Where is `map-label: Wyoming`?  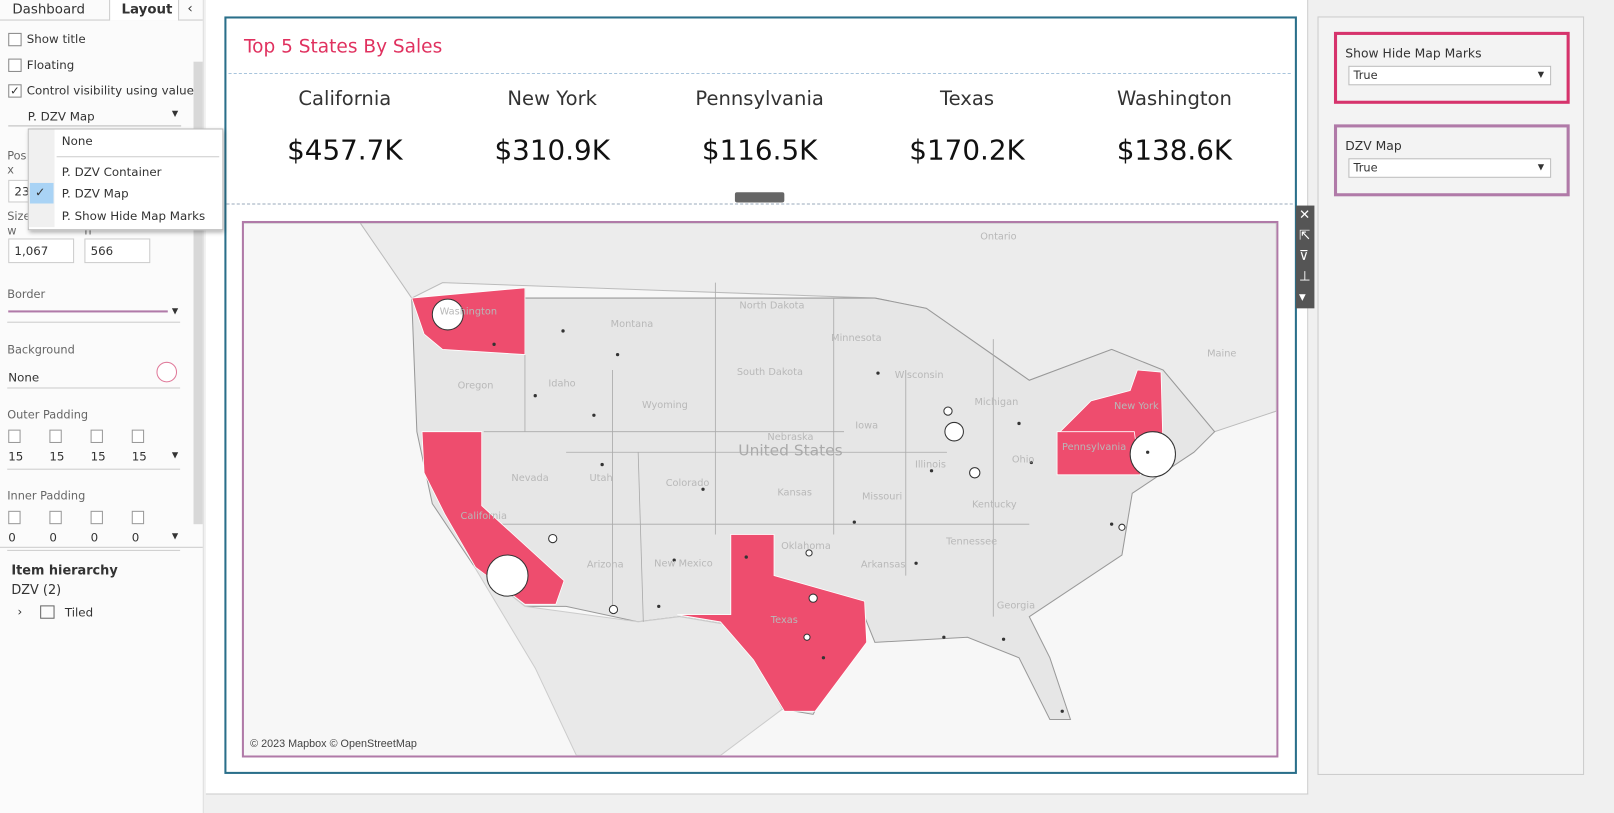
map-label: Wyoming is located at coordinates (665, 405).